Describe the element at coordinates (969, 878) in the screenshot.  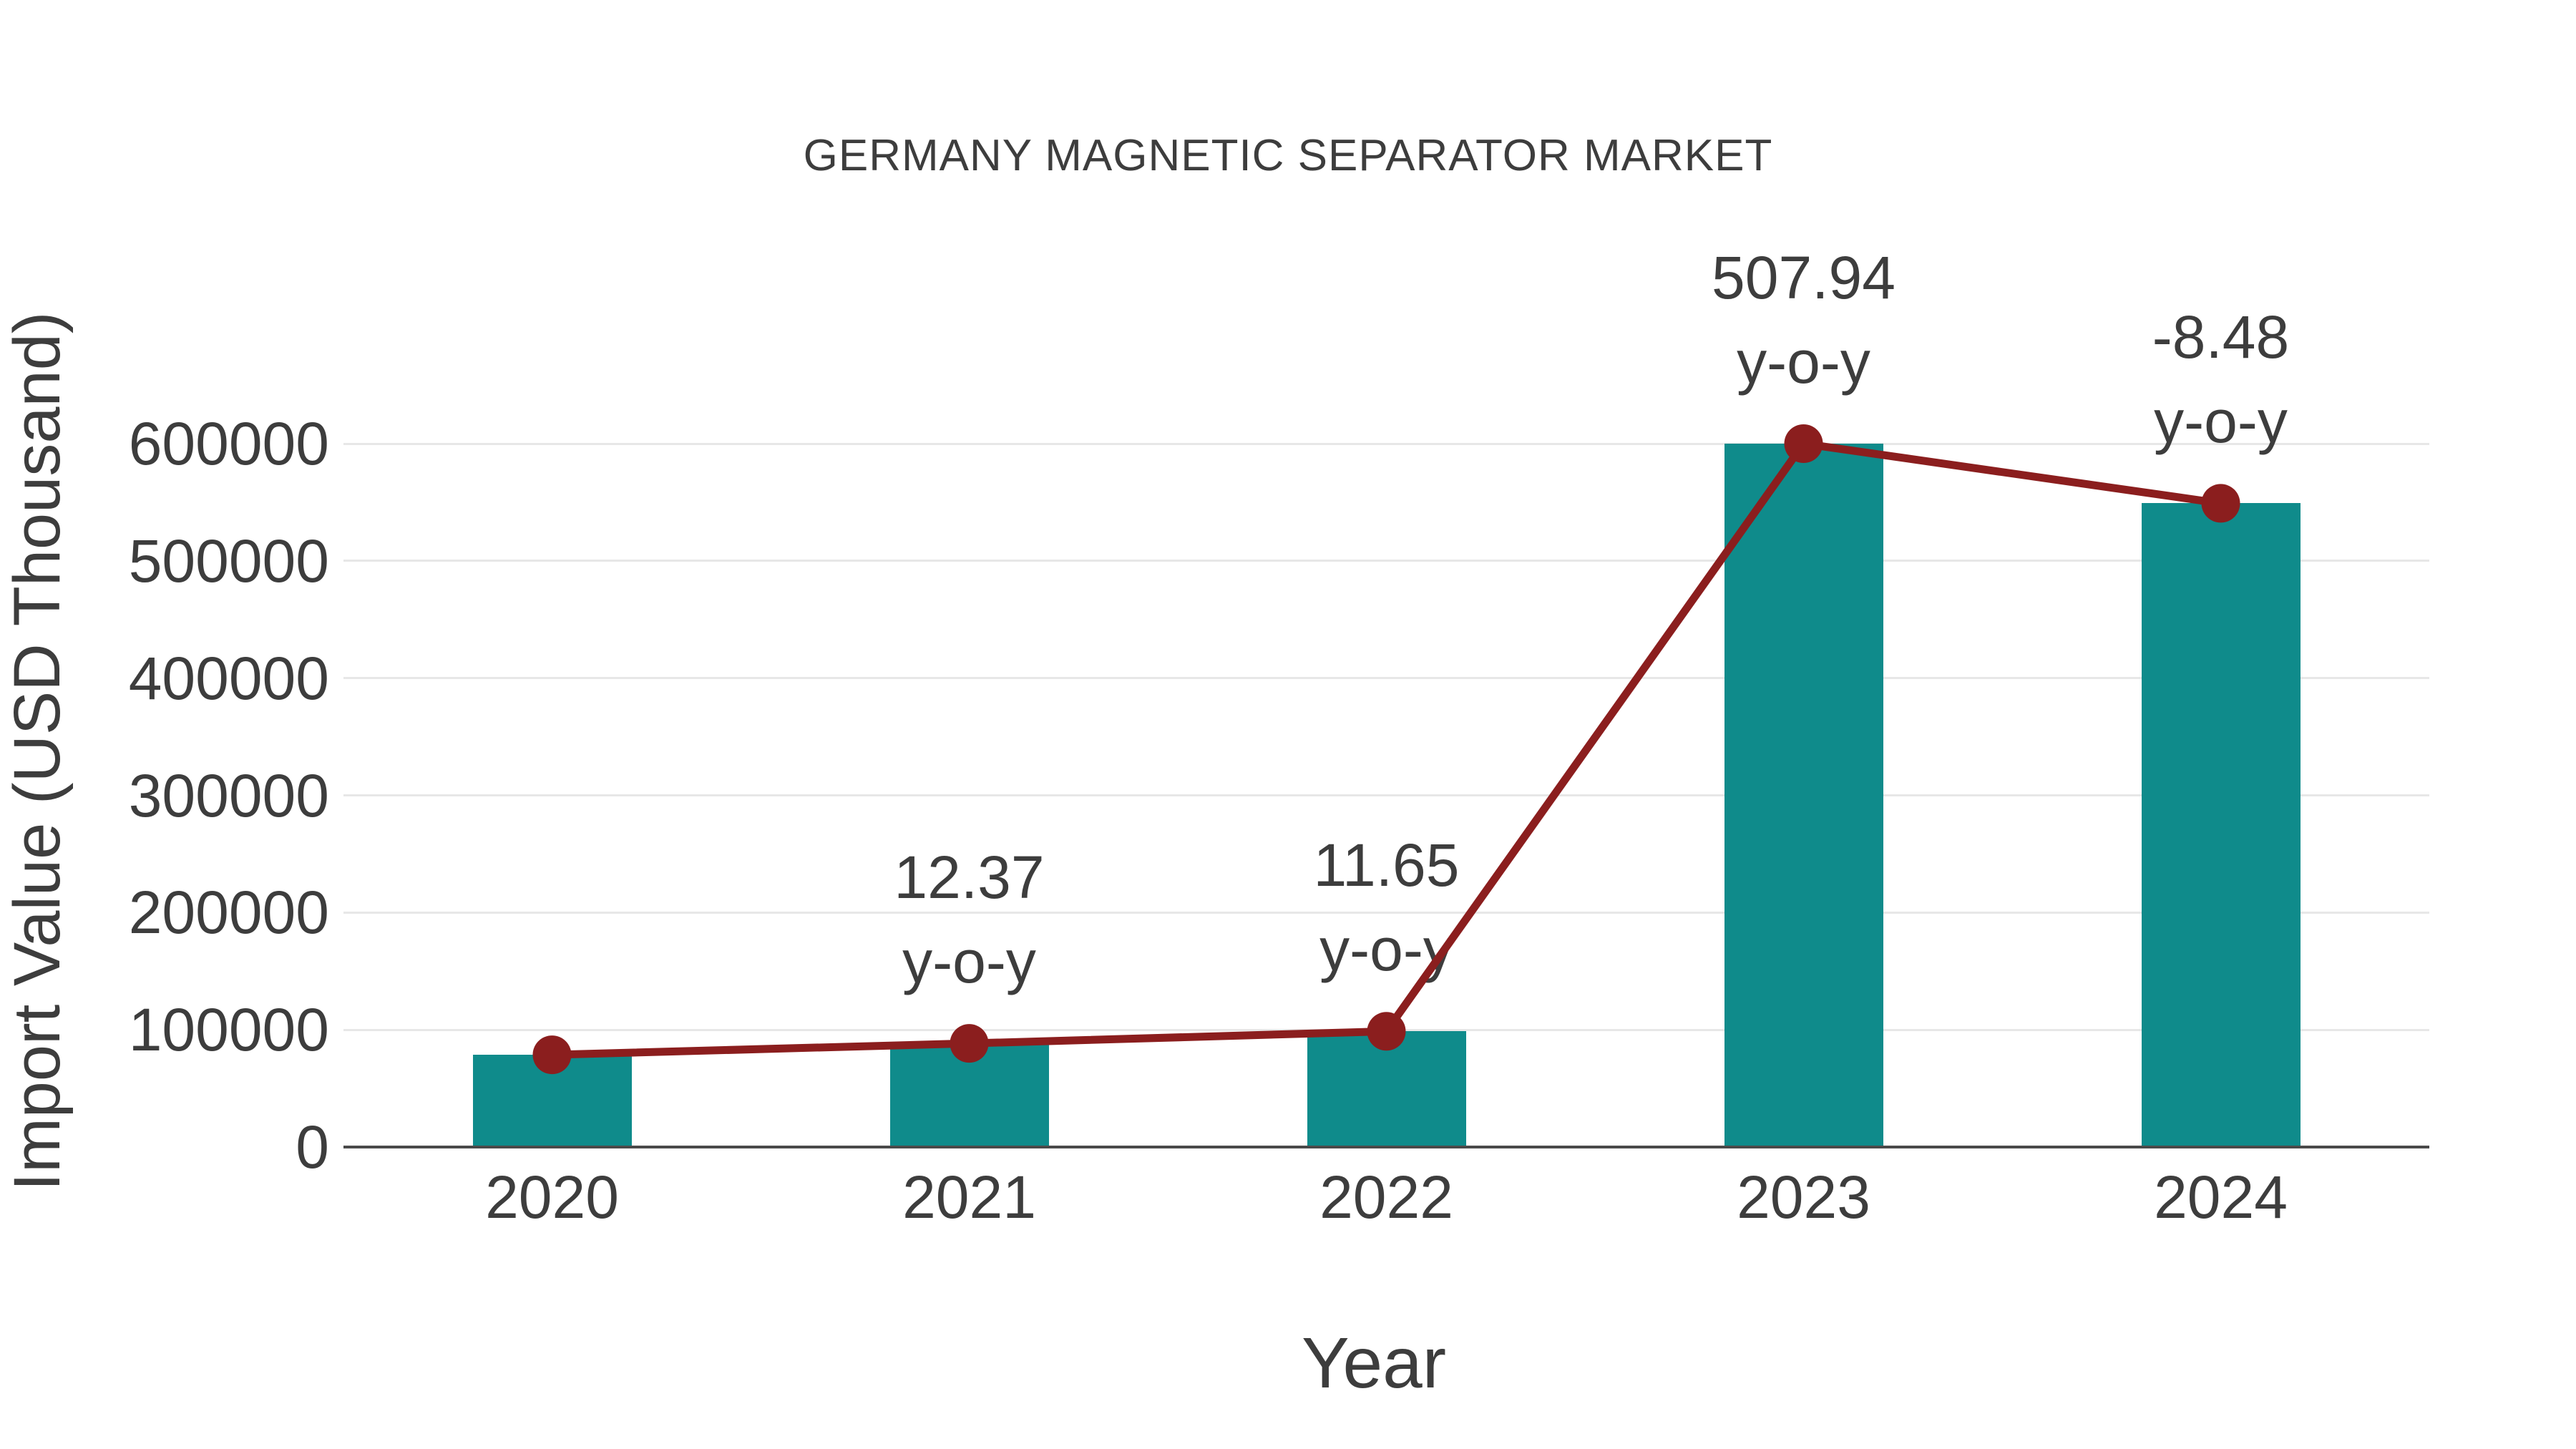
I see `yoy-value: 12.37` at that location.